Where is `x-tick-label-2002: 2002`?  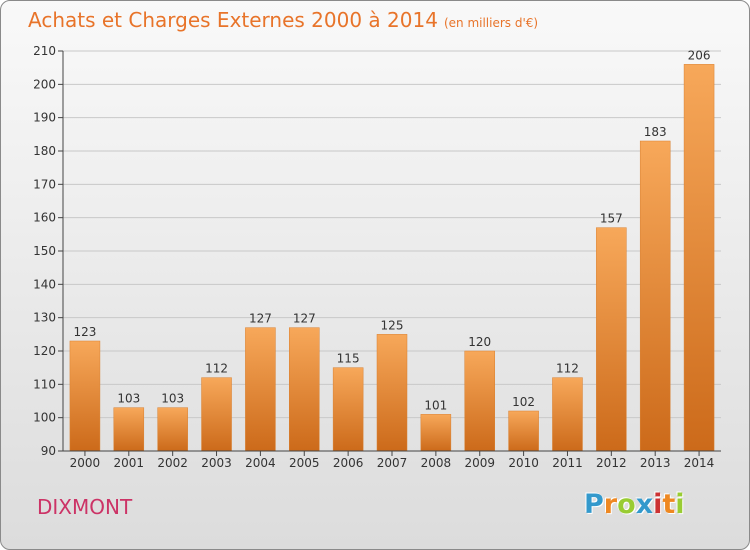
x-tick-label-2002: 2002 is located at coordinates (172, 463).